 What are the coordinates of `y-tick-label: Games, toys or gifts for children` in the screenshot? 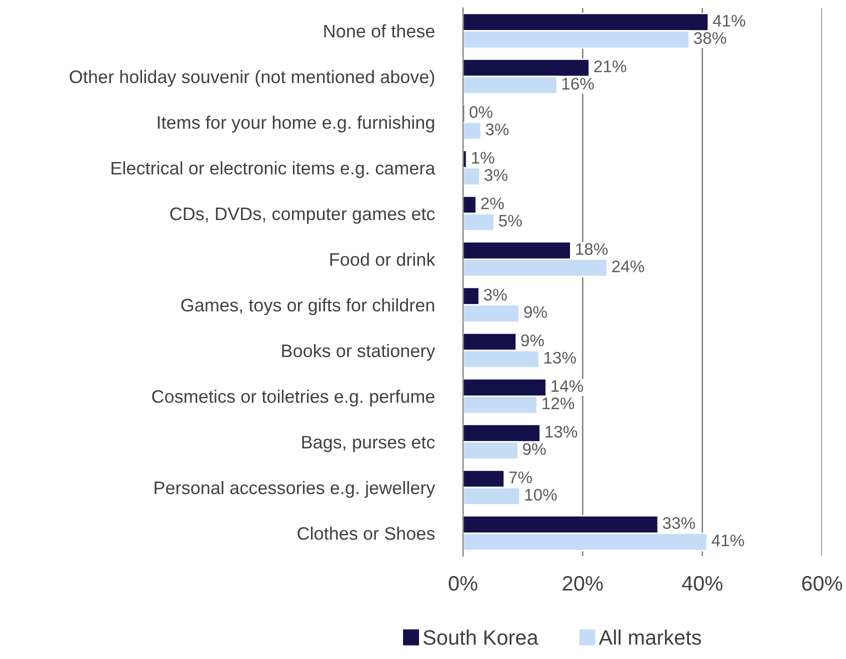 It's located at (307, 307).